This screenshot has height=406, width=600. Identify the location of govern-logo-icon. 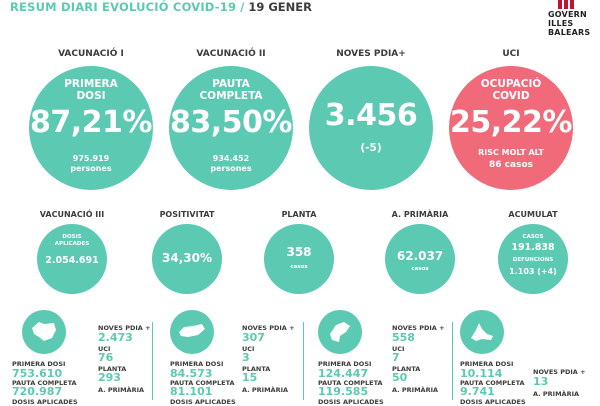
(577, 4).